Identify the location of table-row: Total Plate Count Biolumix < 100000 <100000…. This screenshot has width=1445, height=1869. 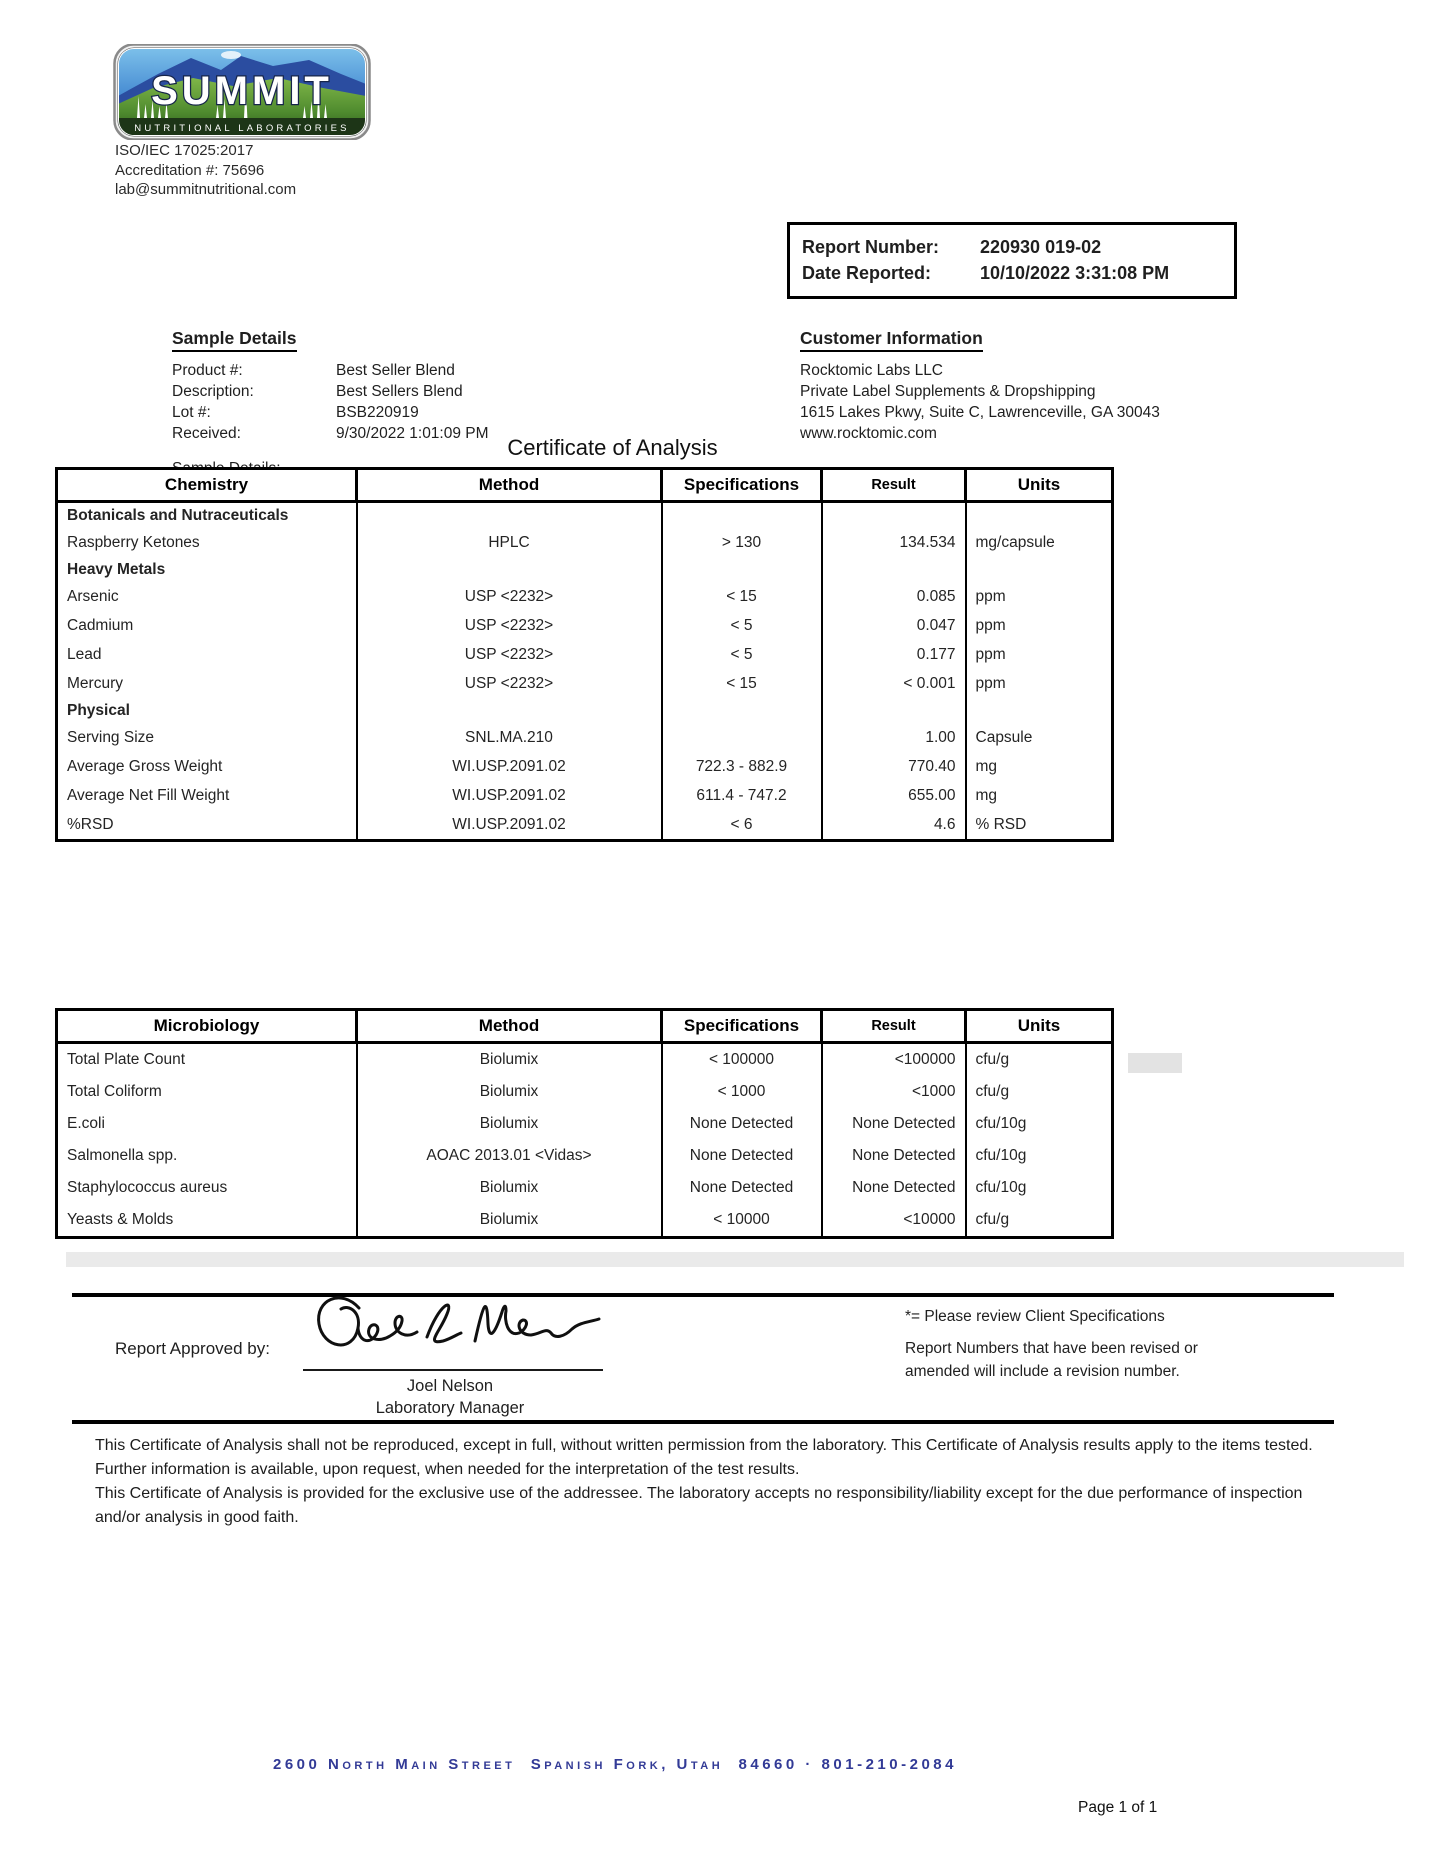
(584, 1059).